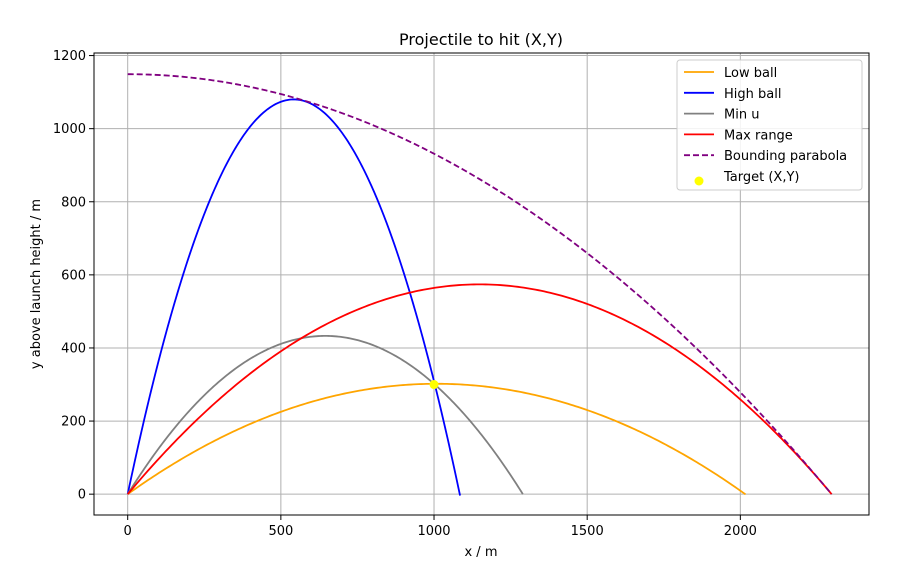 The height and width of the screenshot is (571, 901). Describe the element at coordinates (758, 135) in the screenshot. I see `legend-label: Max range` at that location.